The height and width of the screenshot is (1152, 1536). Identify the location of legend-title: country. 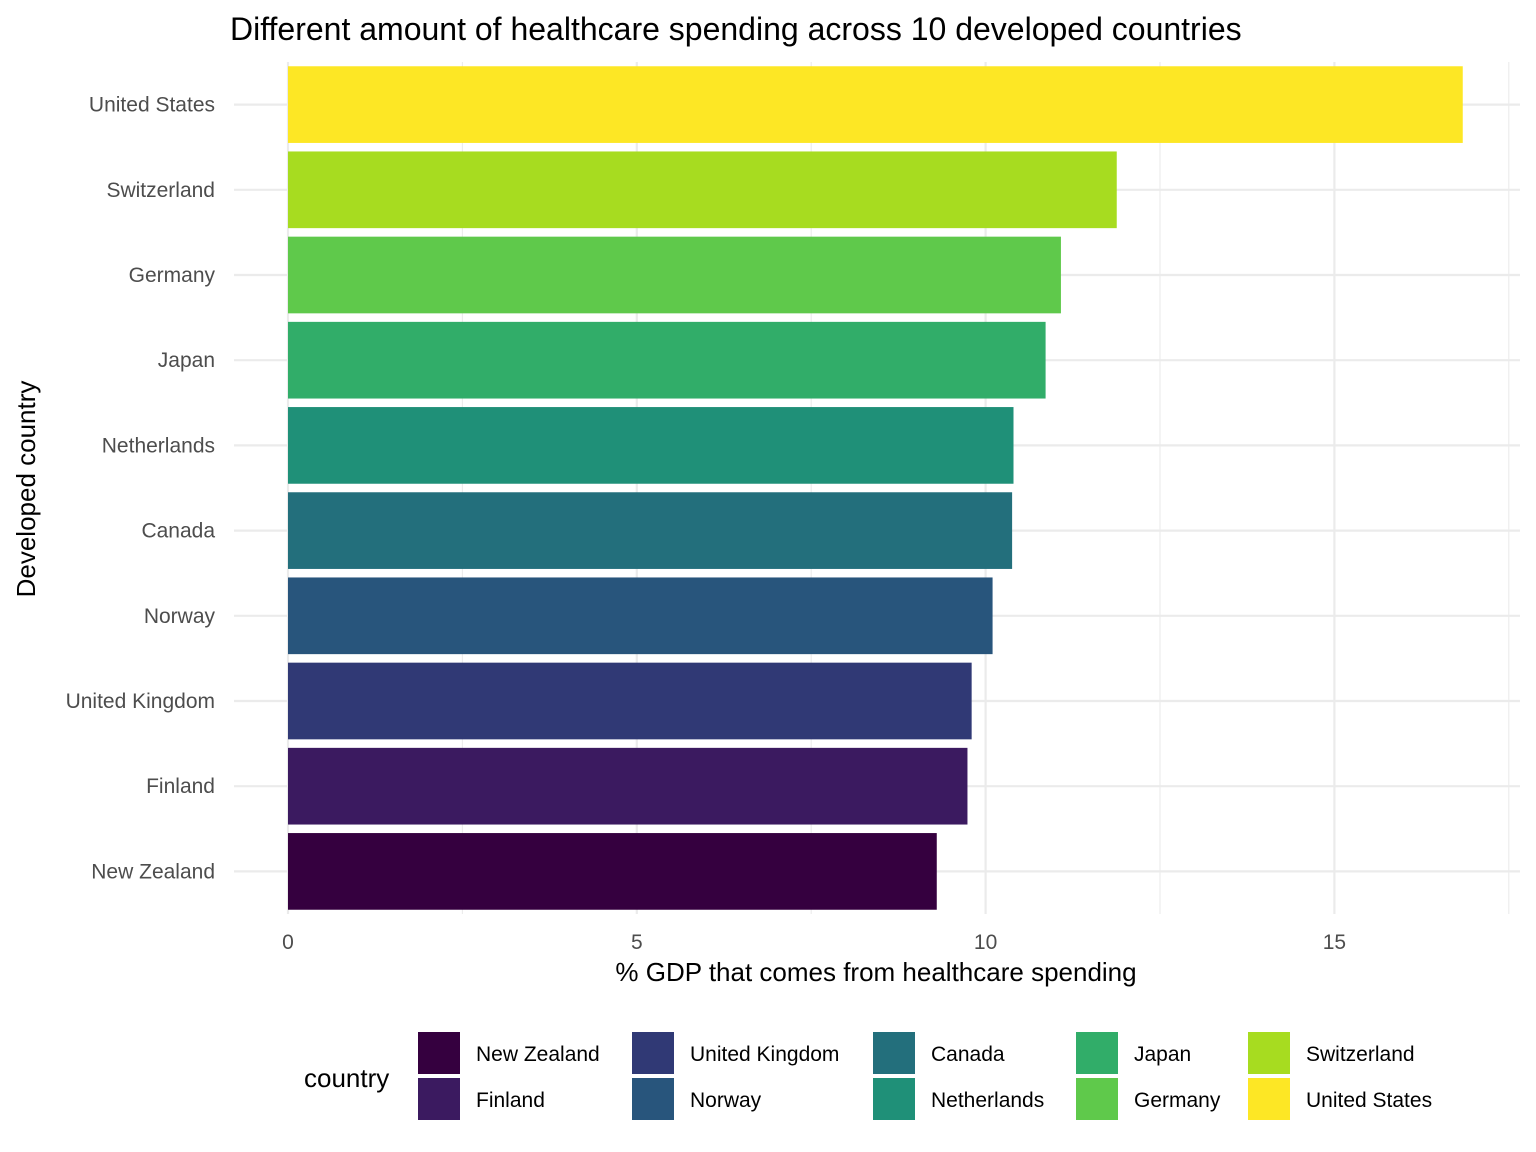
(346, 1078).